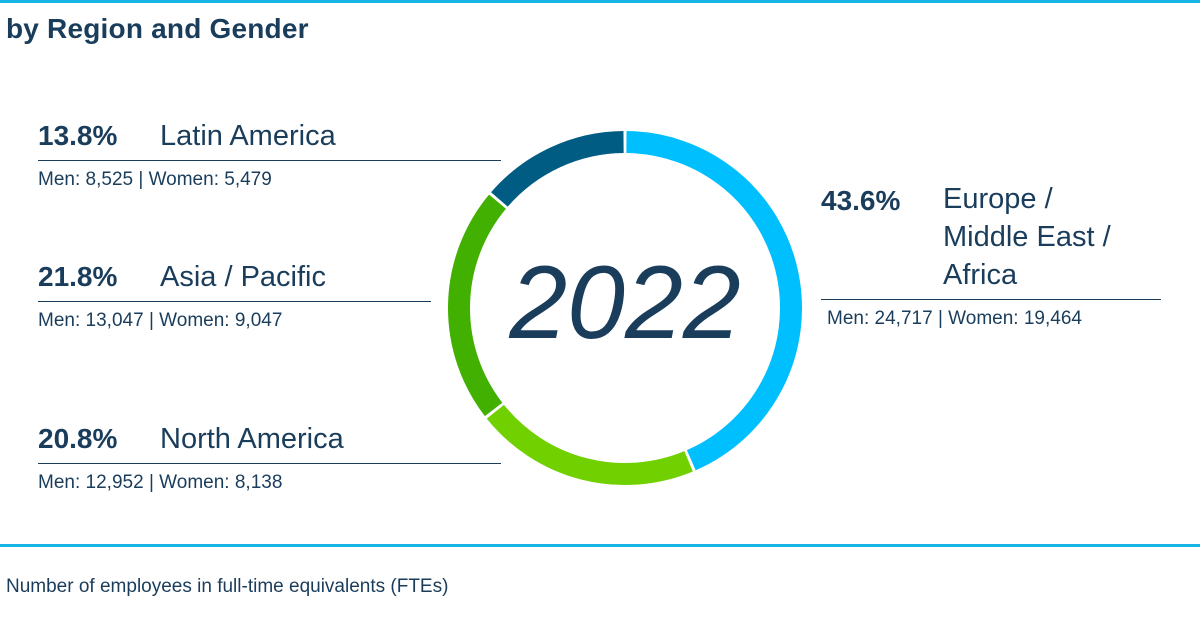 Image resolution: width=1200 pixels, height=630 pixels. I want to click on north-america-women: 8,138, so click(258, 482).